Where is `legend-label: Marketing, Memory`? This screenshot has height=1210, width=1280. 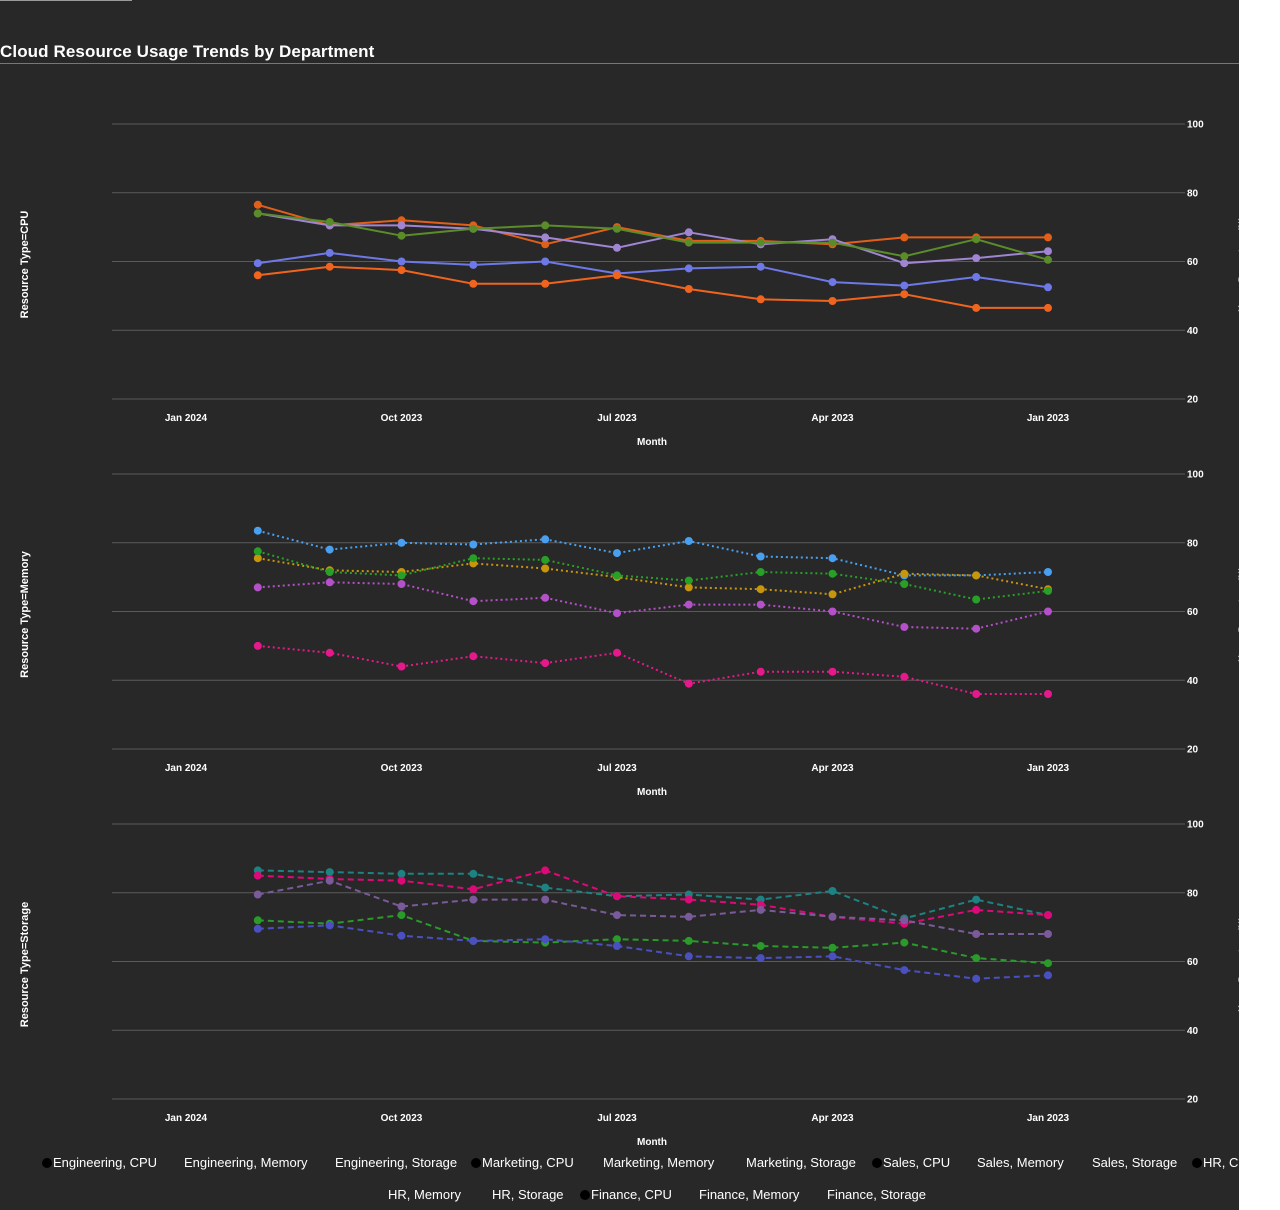
legend-label: Marketing, Memory is located at coordinates (659, 1162).